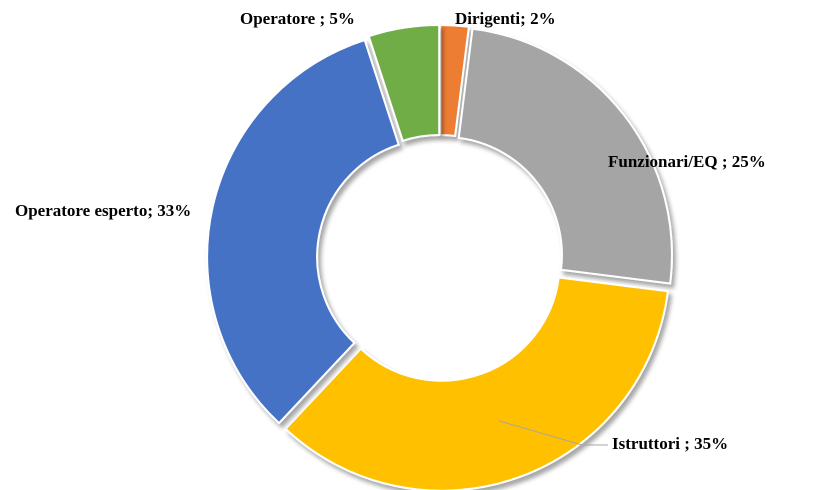 This screenshot has height=490, width=835. I want to click on data-label: Operatore ; 5%, so click(297, 18).